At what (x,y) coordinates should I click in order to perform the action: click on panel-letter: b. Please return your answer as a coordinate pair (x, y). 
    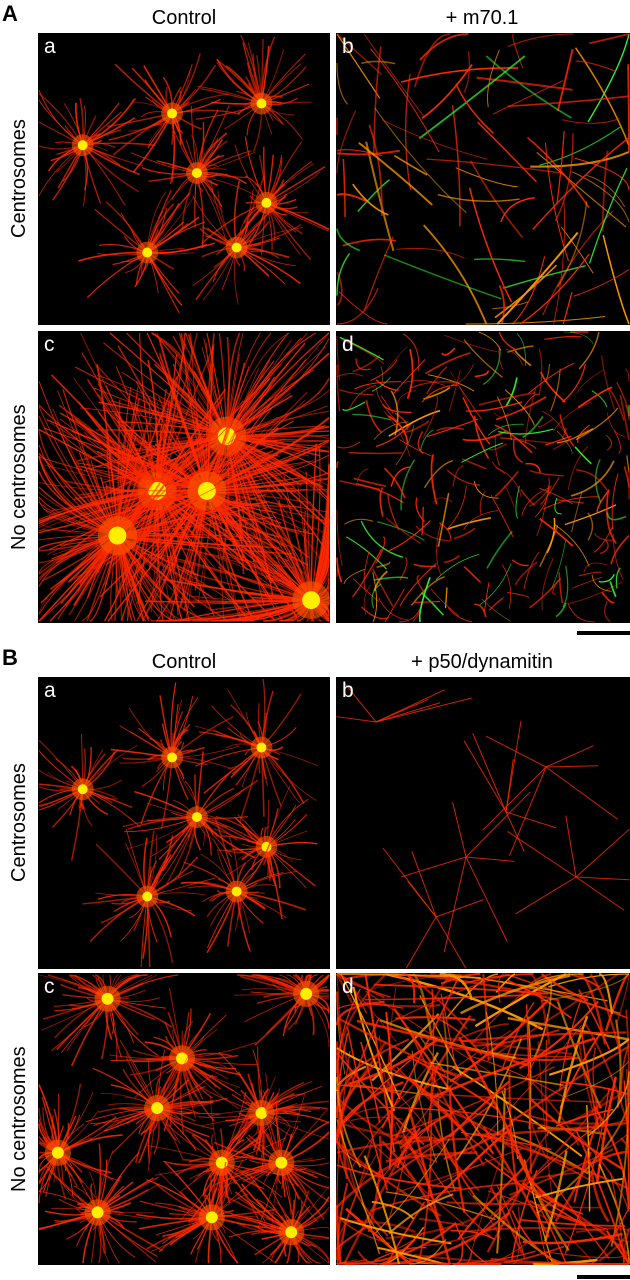
    Looking at the image, I should click on (348, 46).